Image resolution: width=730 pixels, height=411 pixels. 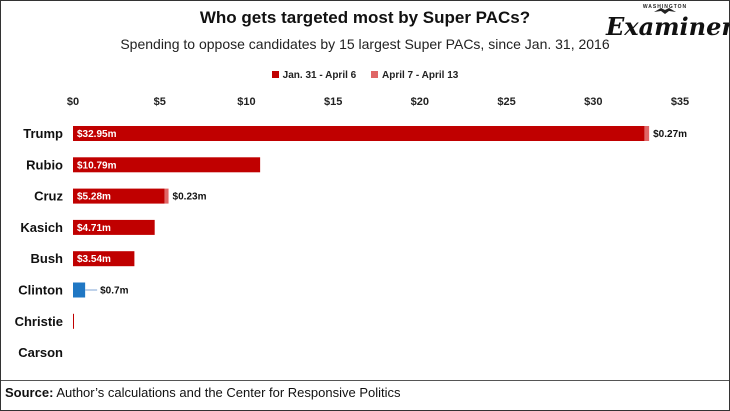 What do you see at coordinates (94, 259) in the screenshot?
I see `data-label: $3.54m` at bounding box center [94, 259].